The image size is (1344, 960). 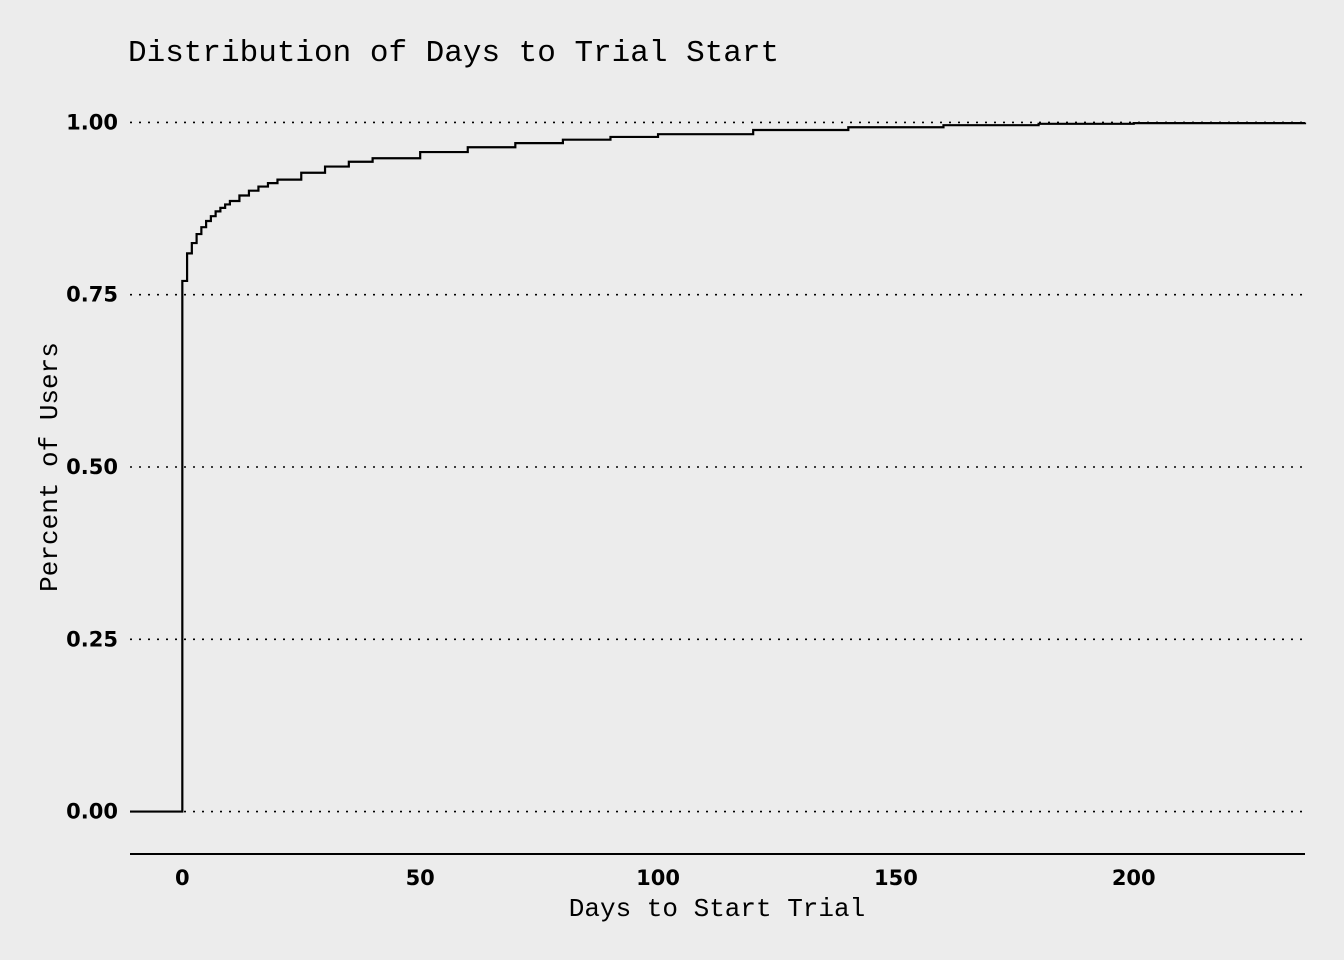 What do you see at coordinates (453, 53) in the screenshot?
I see `chart-title: Distribution of Days to Trial Start` at bounding box center [453, 53].